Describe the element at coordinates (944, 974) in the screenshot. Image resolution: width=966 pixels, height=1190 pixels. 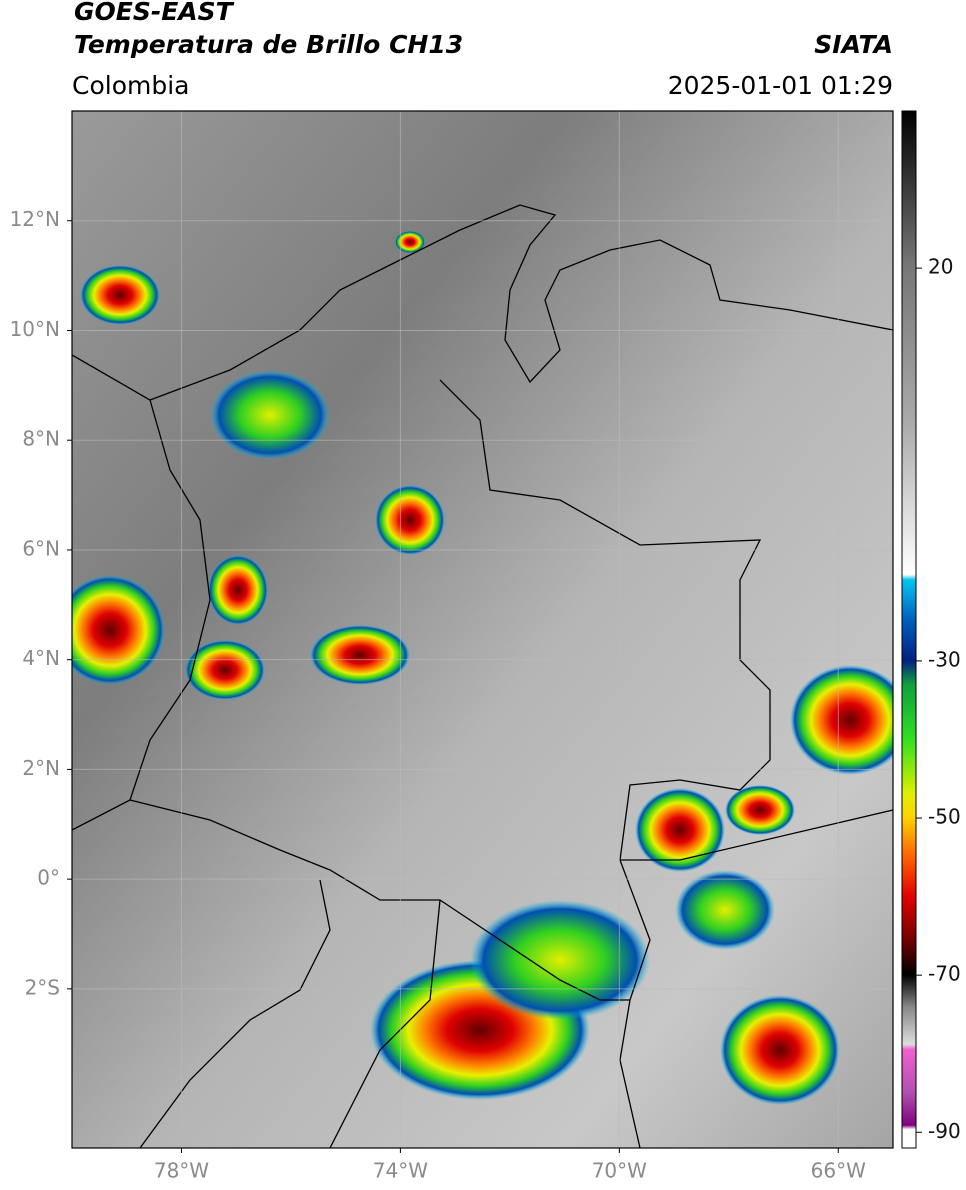
I see `colorbar-tick-label: -70` at that location.